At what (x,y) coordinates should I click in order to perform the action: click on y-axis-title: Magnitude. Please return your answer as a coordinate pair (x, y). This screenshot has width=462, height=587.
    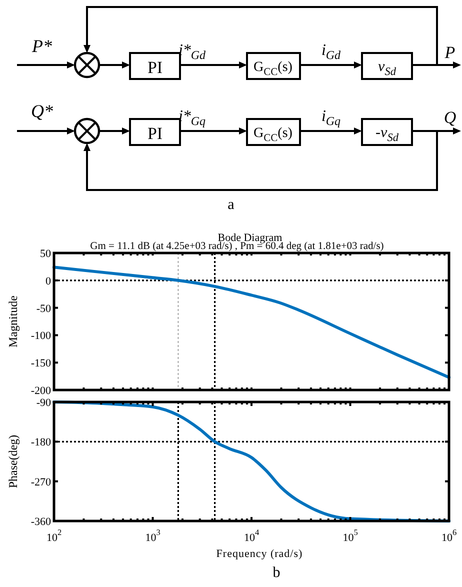
    Looking at the image, I should click on (13, 322).